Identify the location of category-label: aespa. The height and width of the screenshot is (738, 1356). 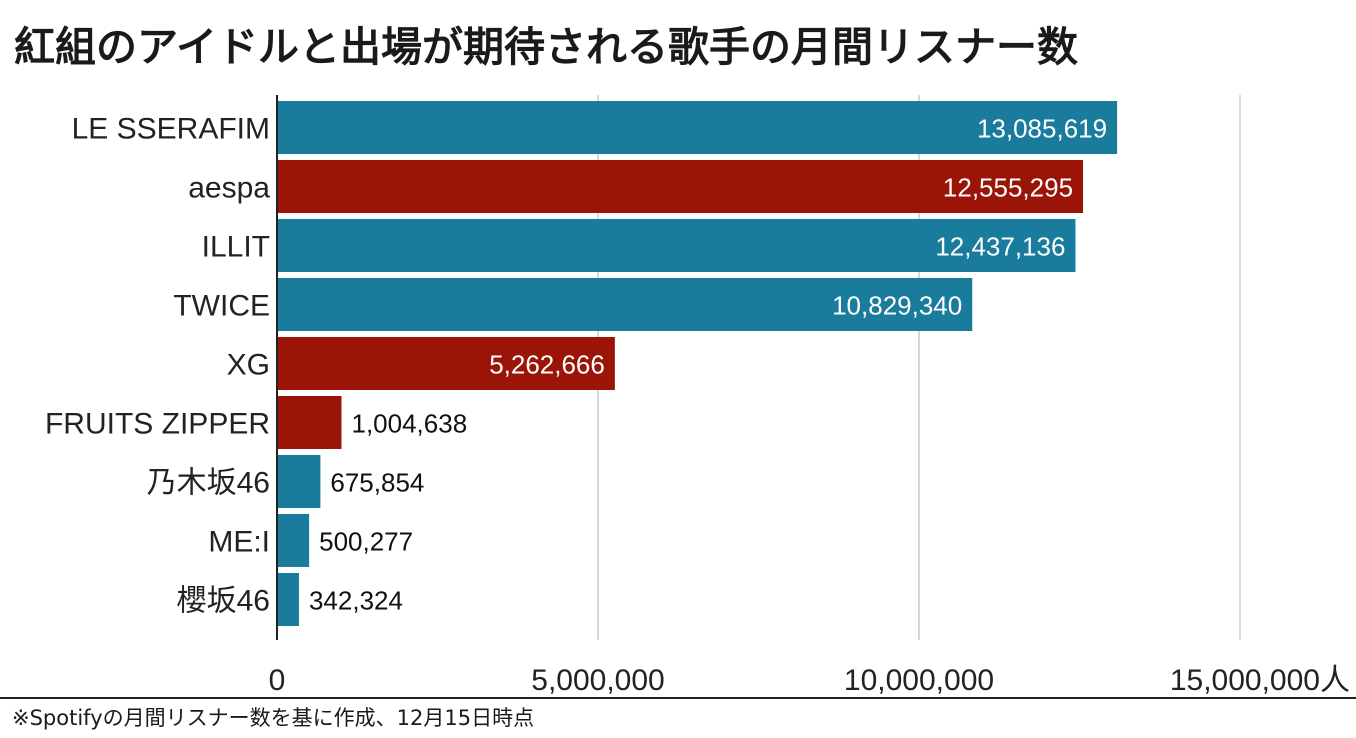
(229, 188).